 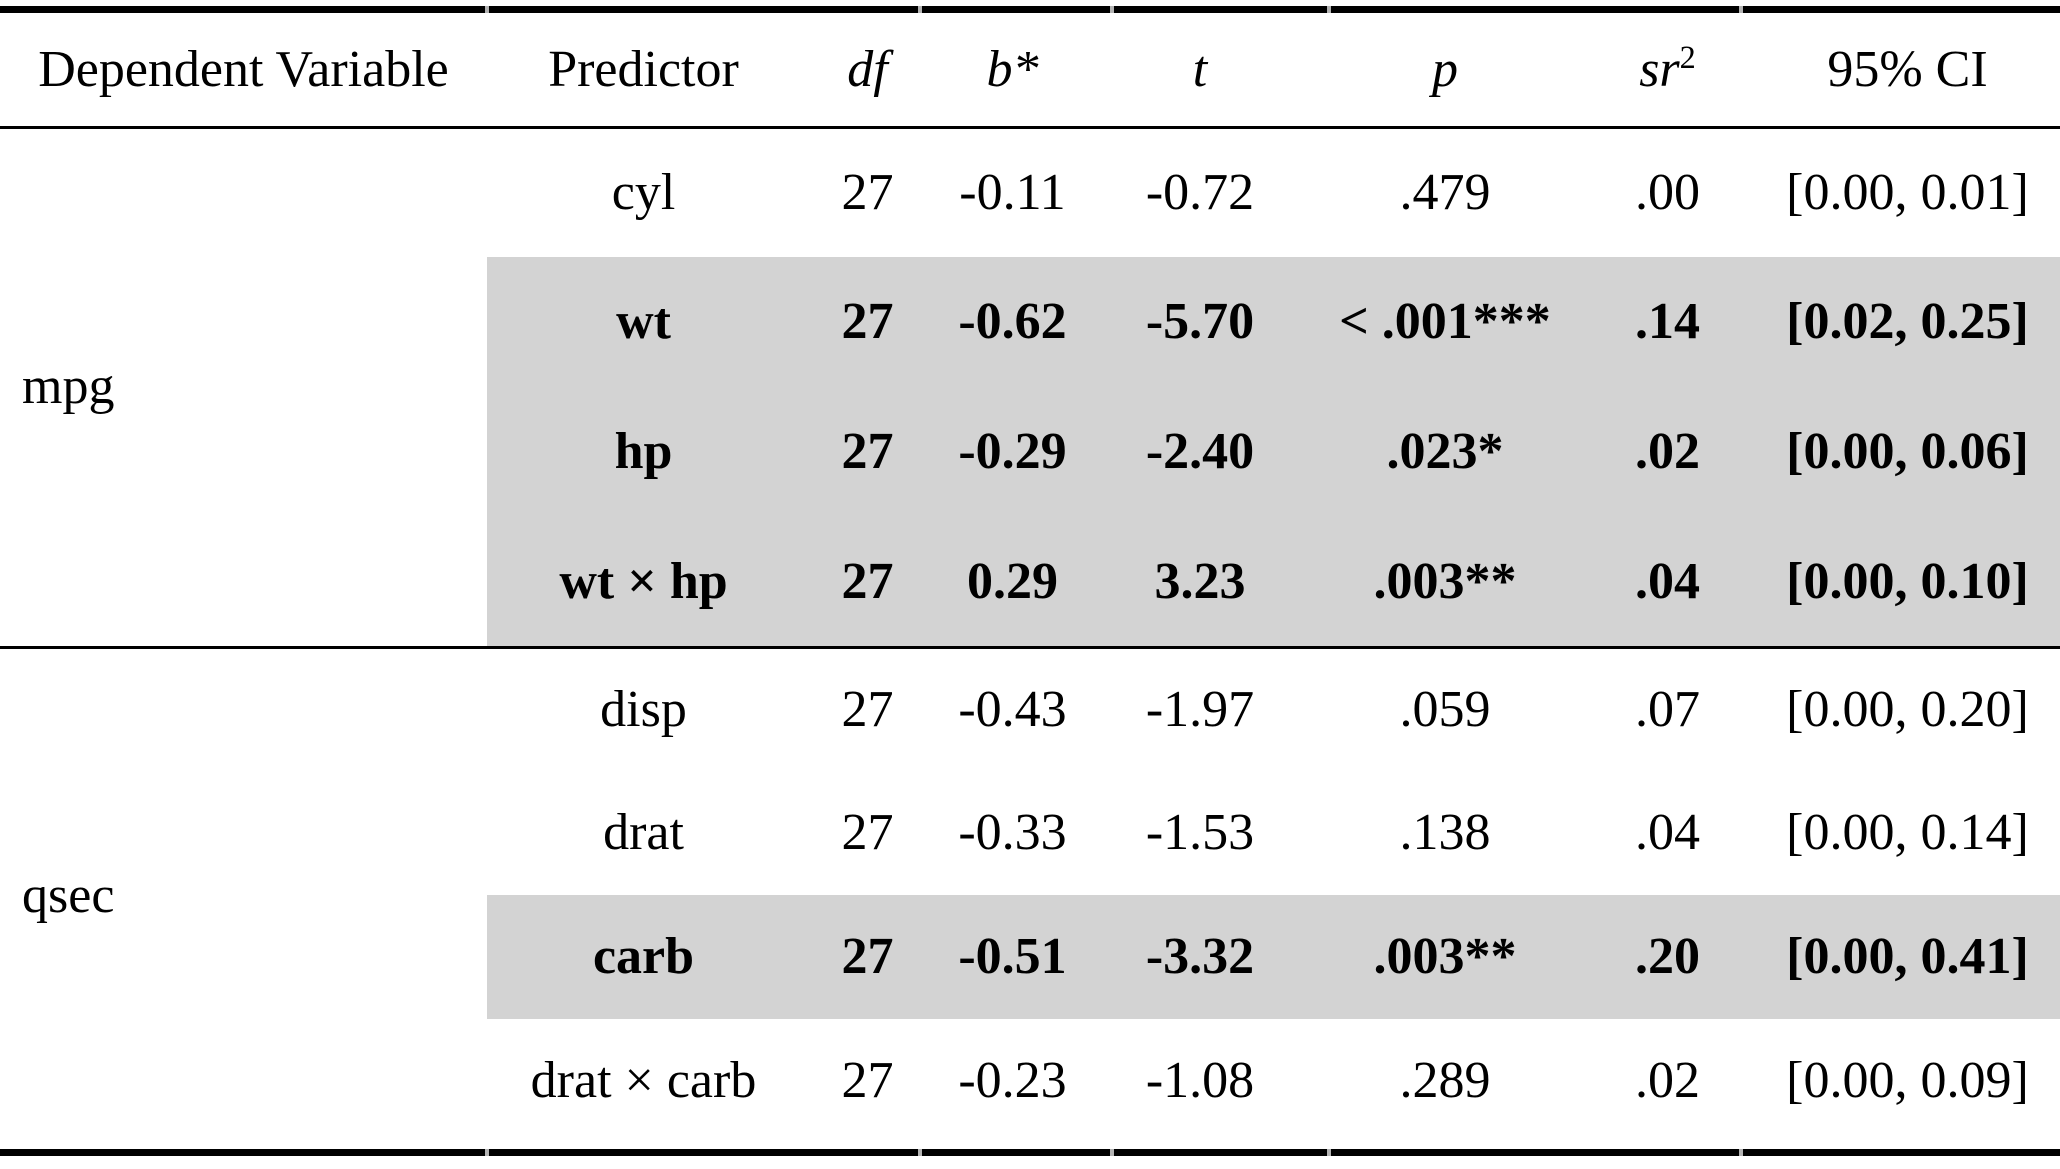 What do you see at coordinates (1445, 710) in the screenshot?
I see `p-cell: .059` at bounding box center [1445, 710].